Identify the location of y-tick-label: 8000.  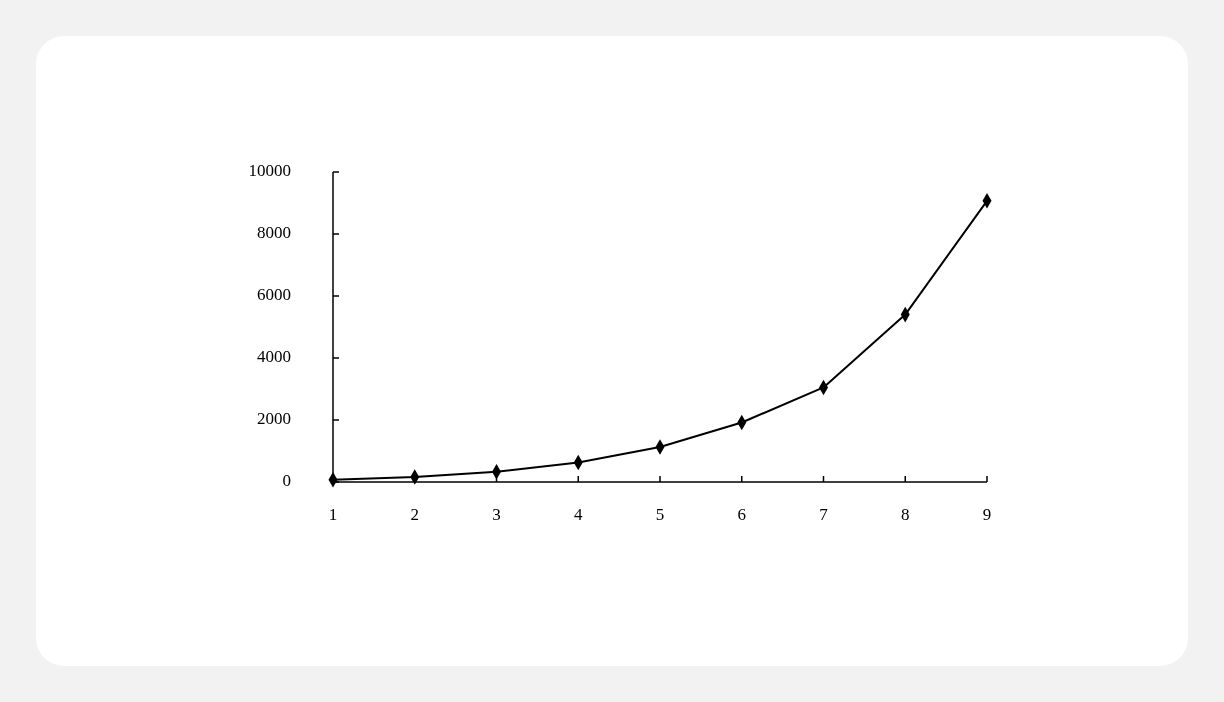
(274, 232).